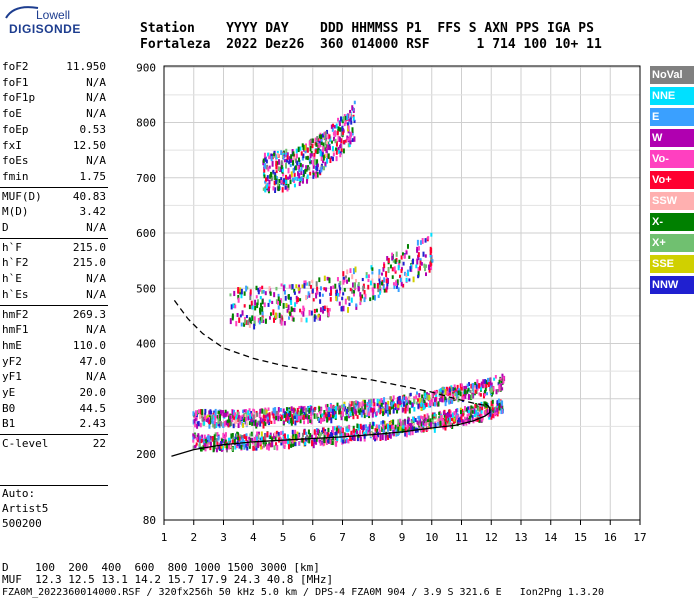 This screenshot has width=700, height=600. What do you see at coordinates (93, 212) in the screenshot?
I see `param-value: 3.42` at bounding box center [93, 212].